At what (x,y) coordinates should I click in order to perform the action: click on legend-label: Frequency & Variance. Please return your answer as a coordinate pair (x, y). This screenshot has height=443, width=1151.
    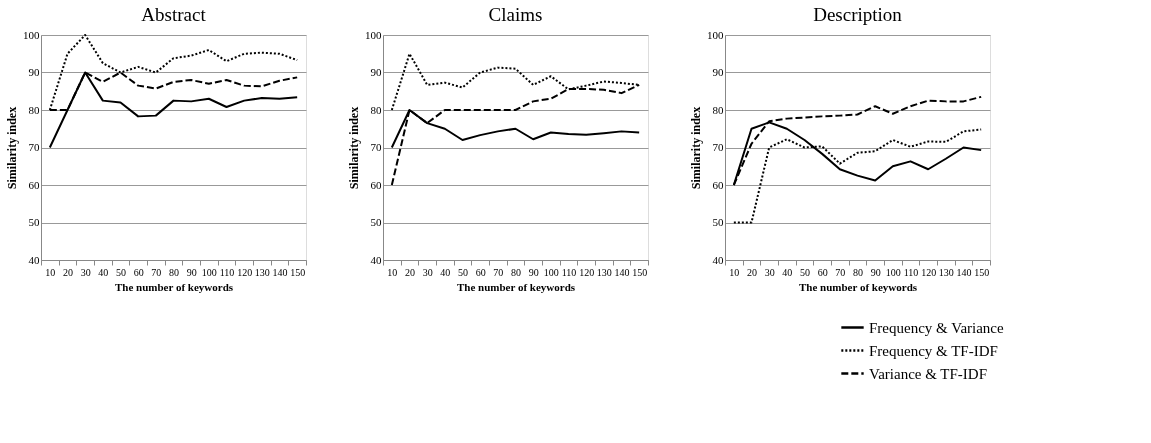
    Looking at the image, I should click on (937, 327).